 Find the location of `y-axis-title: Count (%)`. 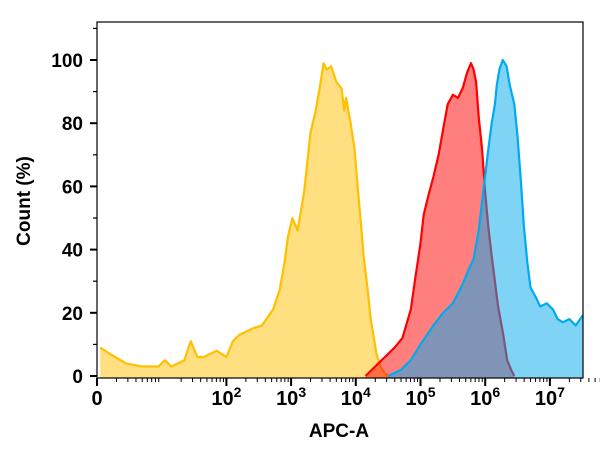

y-axis-title: Count (%) is located at coordinates (24, 201).